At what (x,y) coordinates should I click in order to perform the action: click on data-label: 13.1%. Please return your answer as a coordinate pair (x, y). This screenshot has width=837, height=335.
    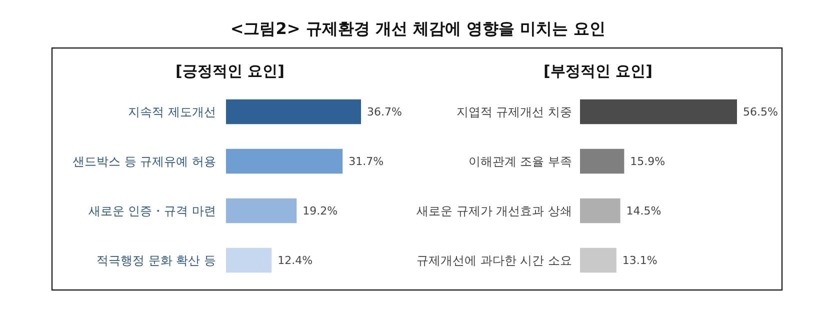
    Looking at the image, I should click on (640, 261).